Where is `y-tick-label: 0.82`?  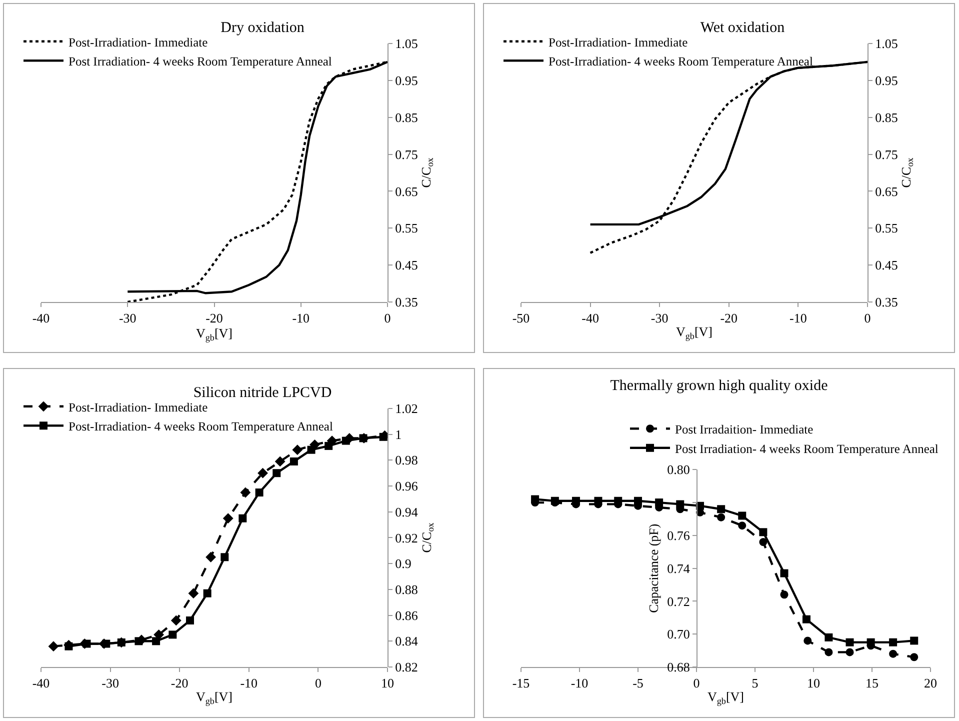 y-tick-label: 0.82 is located at coordinates (406, 667).